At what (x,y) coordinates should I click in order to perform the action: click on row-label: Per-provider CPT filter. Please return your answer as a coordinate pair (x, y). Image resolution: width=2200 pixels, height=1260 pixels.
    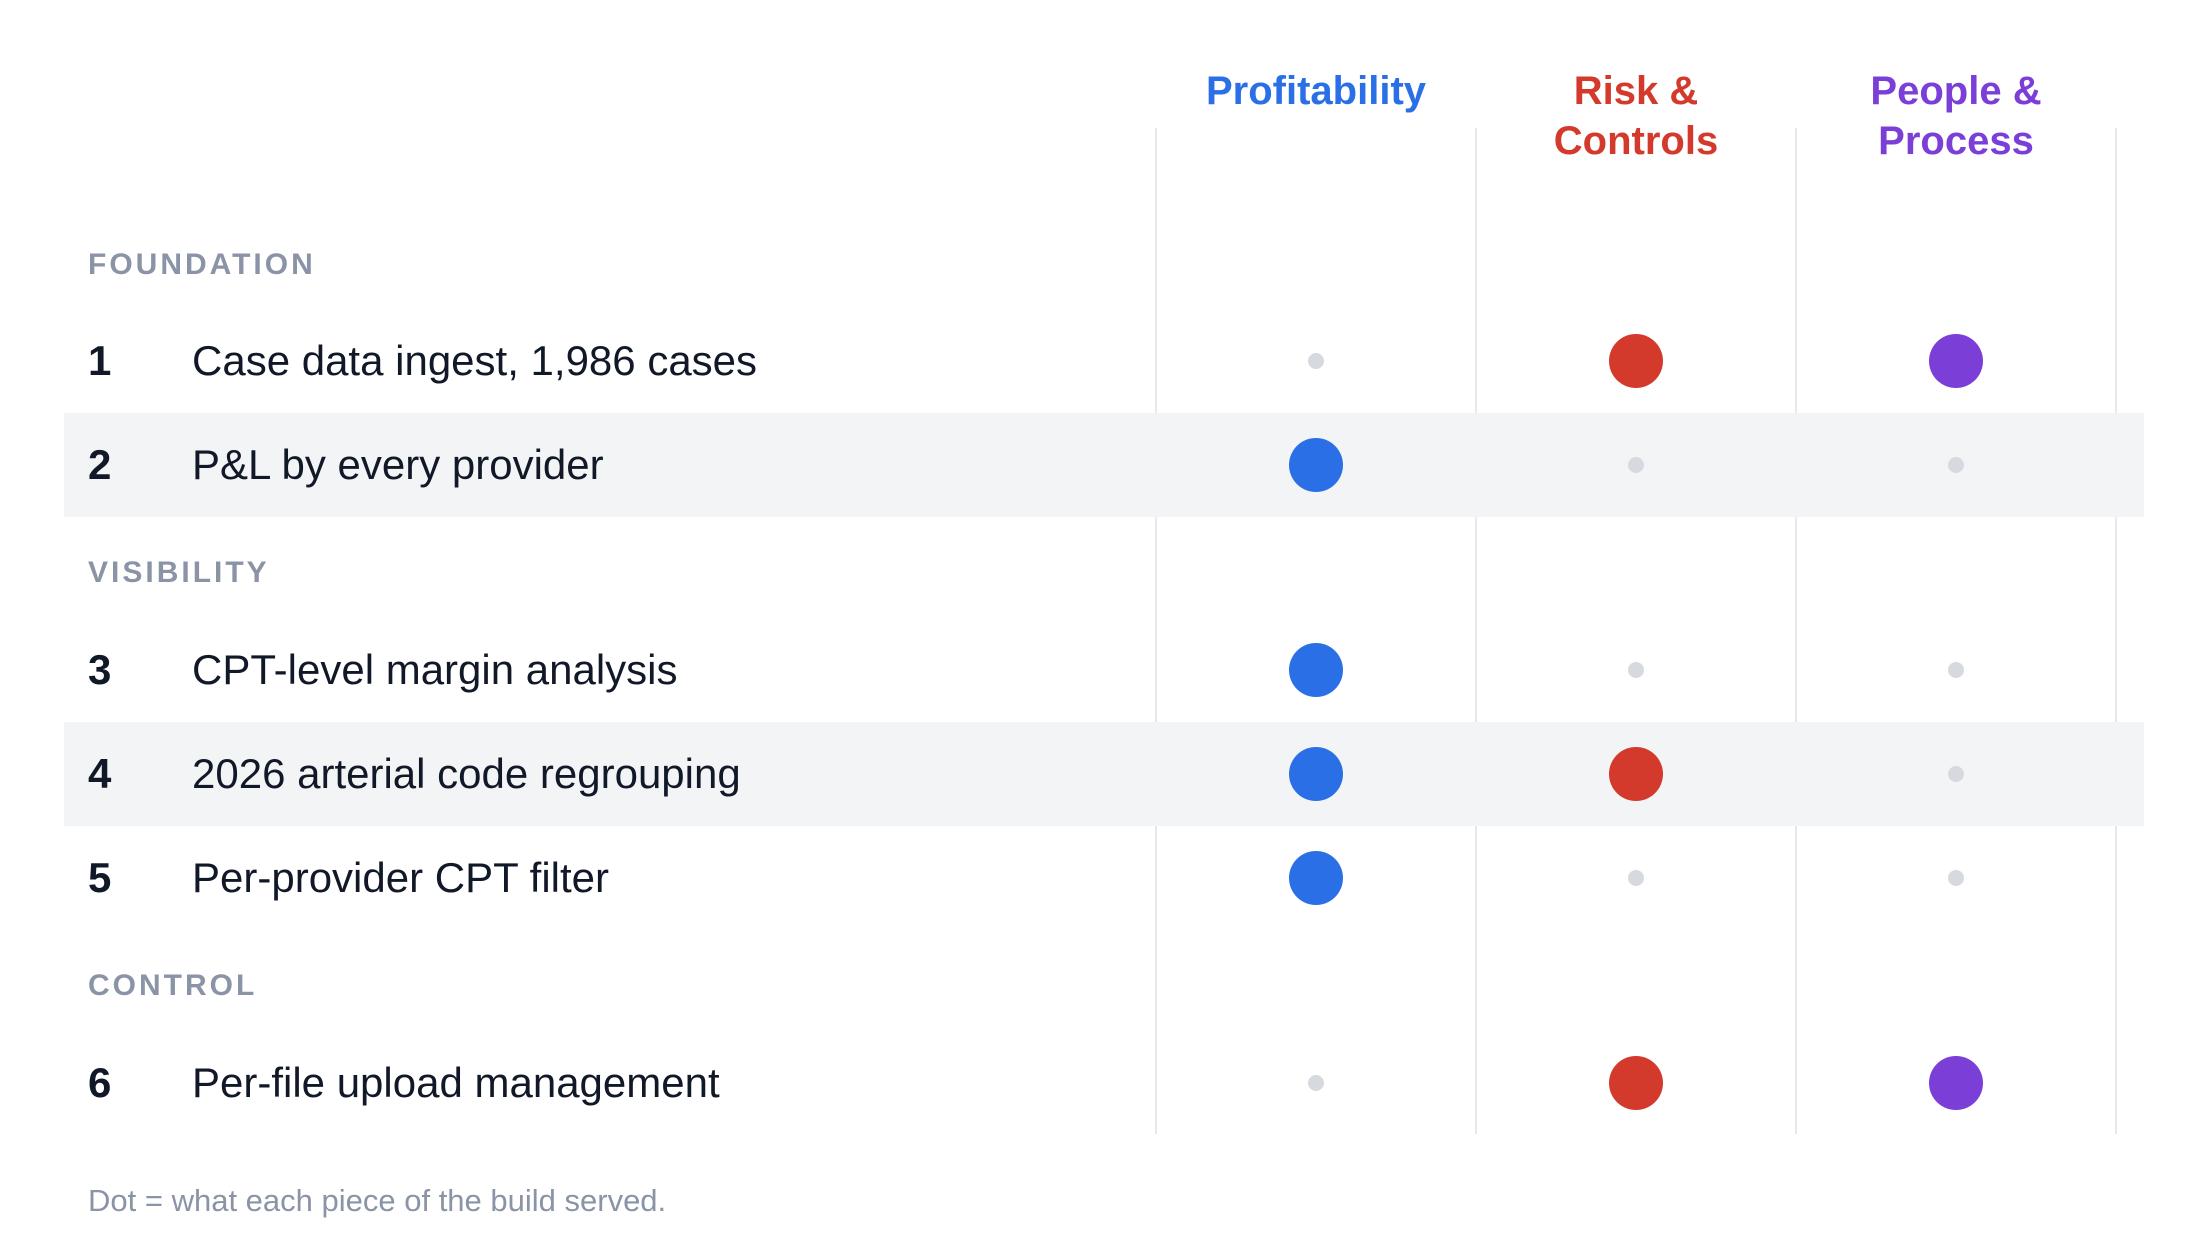
    Looking at the image, I should click on (401, 877).